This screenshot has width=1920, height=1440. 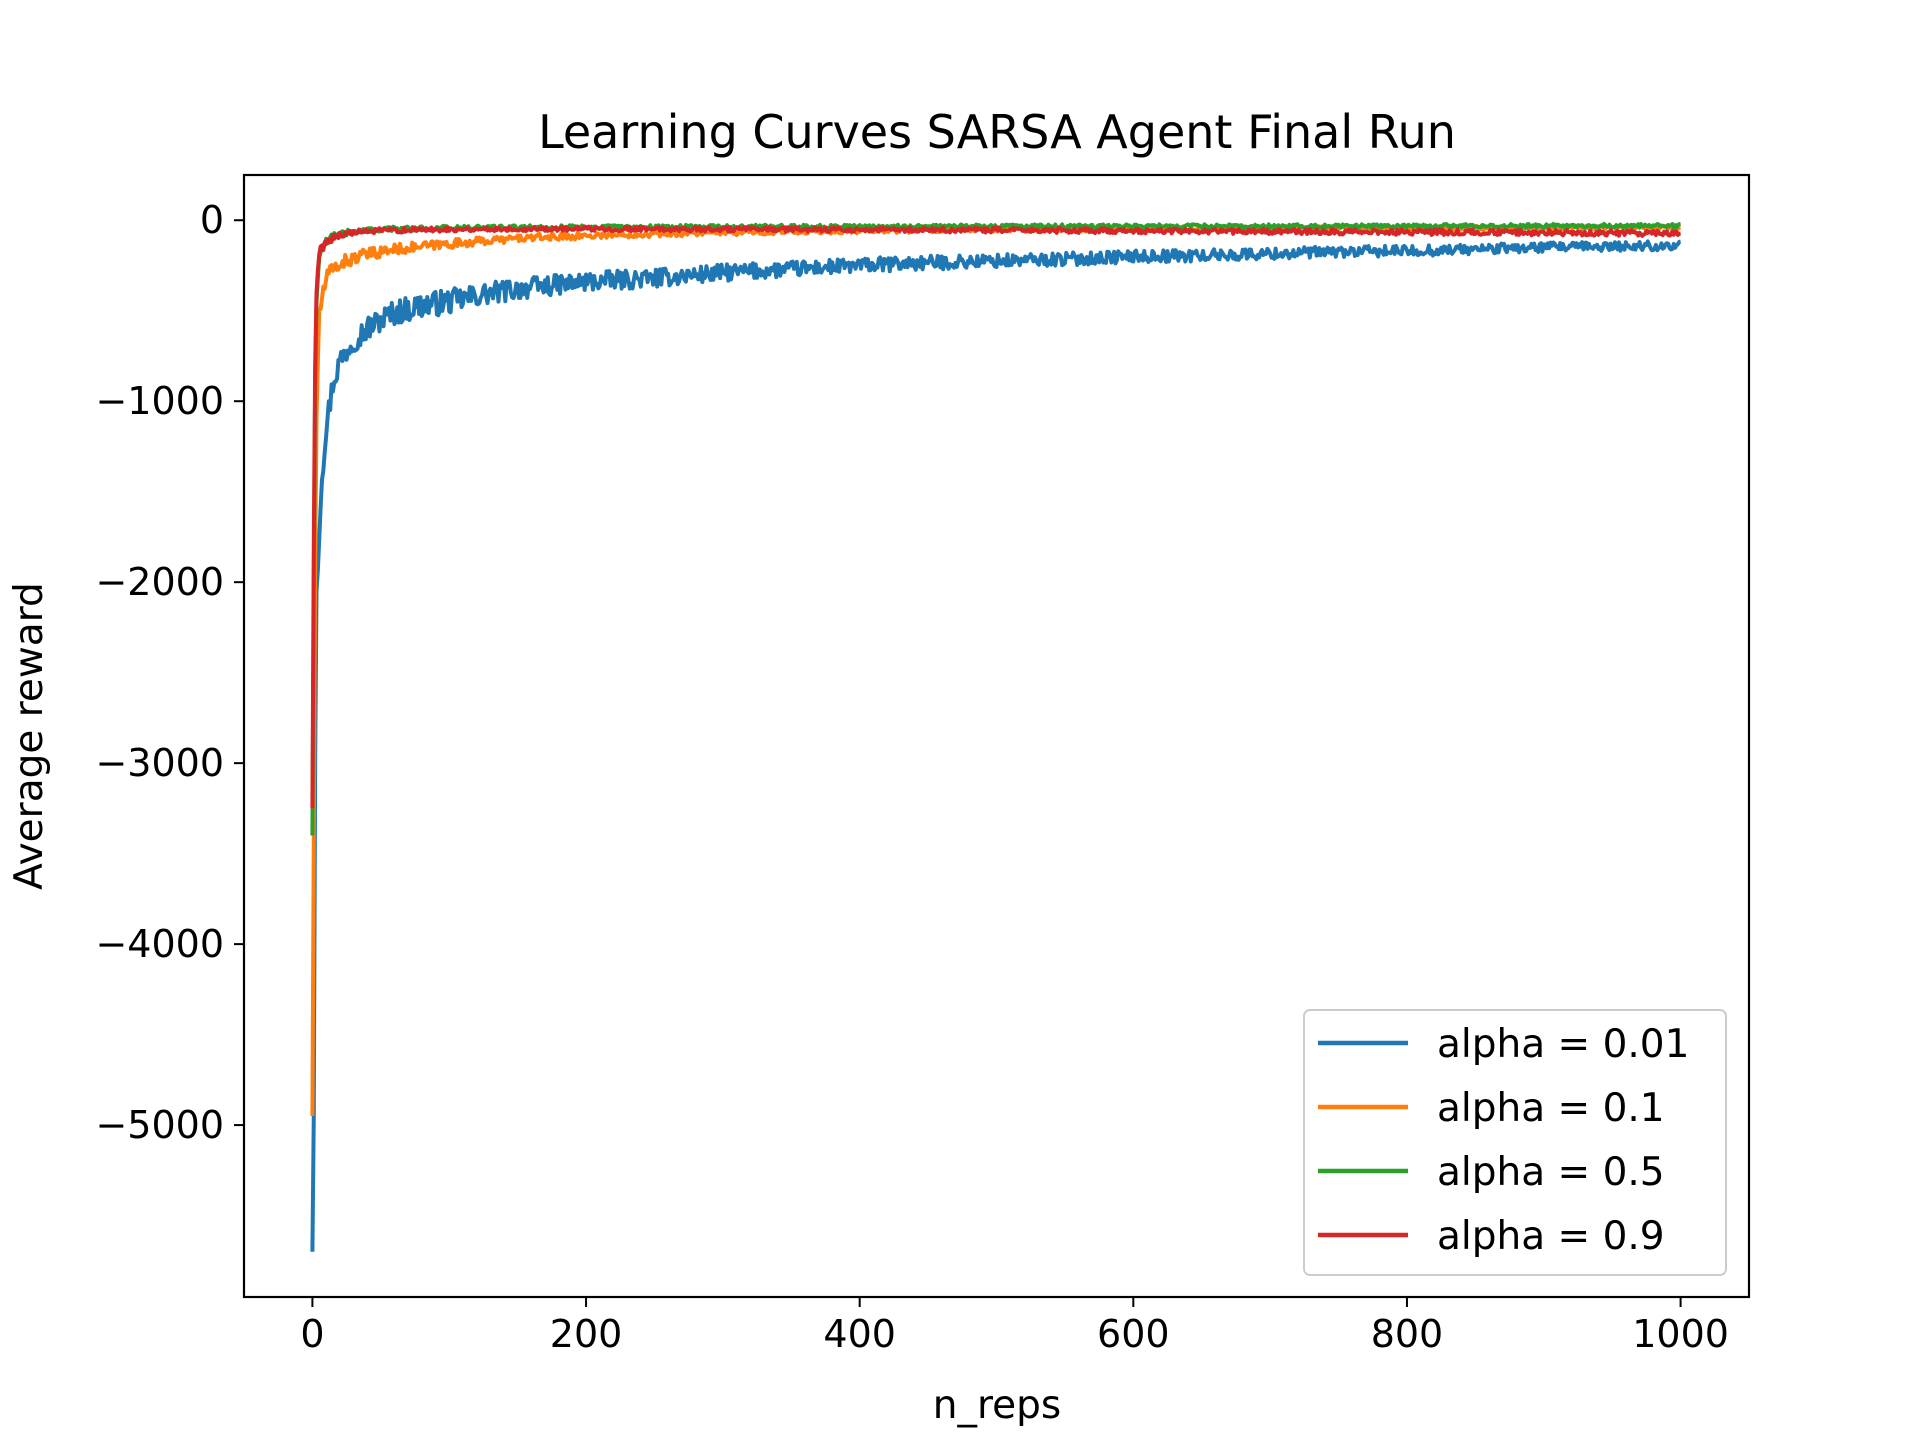 I want to click on x-tick-label: 800, so click(x=1407, y=1334).